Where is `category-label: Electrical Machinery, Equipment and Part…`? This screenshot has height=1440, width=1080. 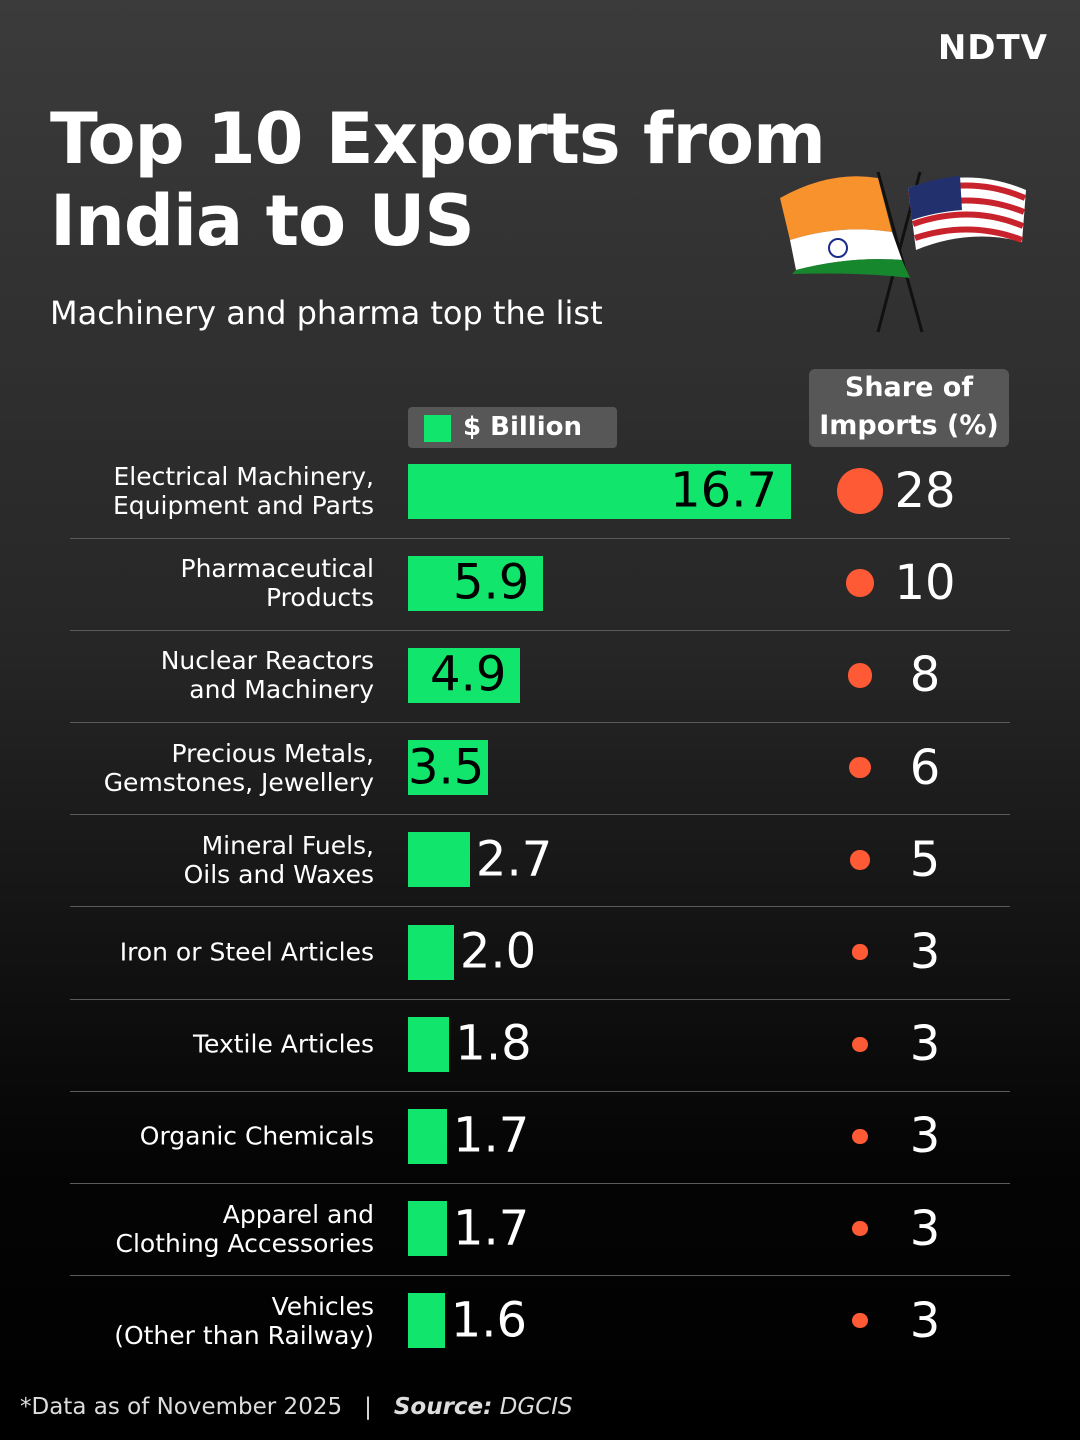
category-label: Electrical Machinery, Equipment and Part… is located at coordinates (243, 491).